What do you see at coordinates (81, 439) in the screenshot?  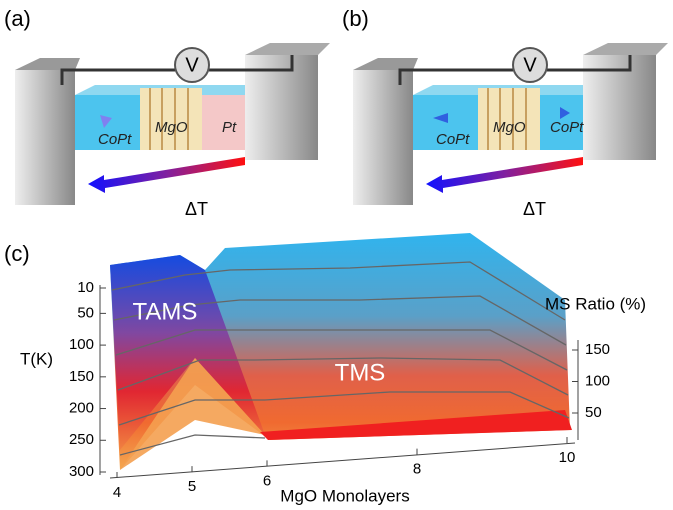 I see `t-tick-label: 250` at bounding box center [81, 439].